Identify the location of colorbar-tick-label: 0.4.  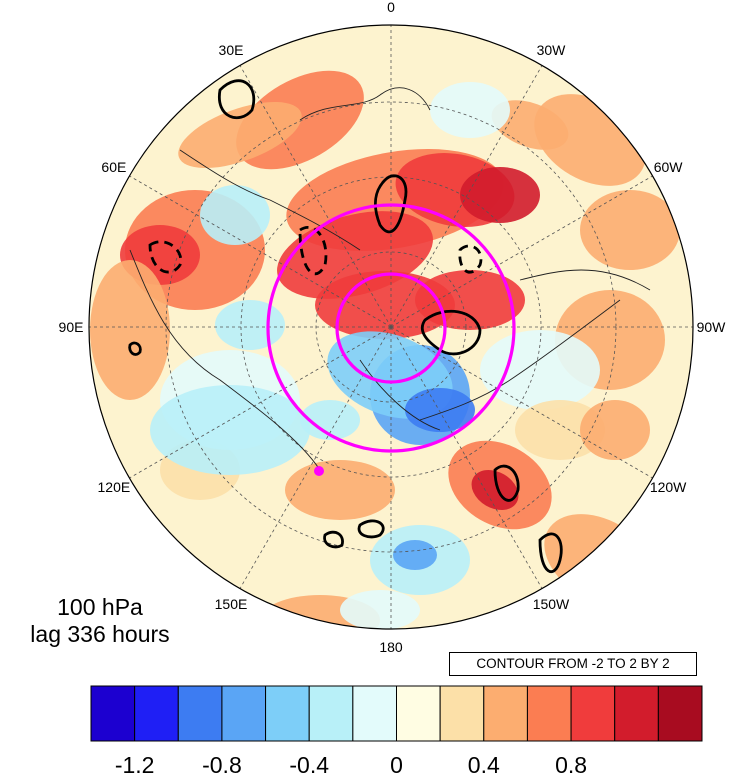
(483, 765).